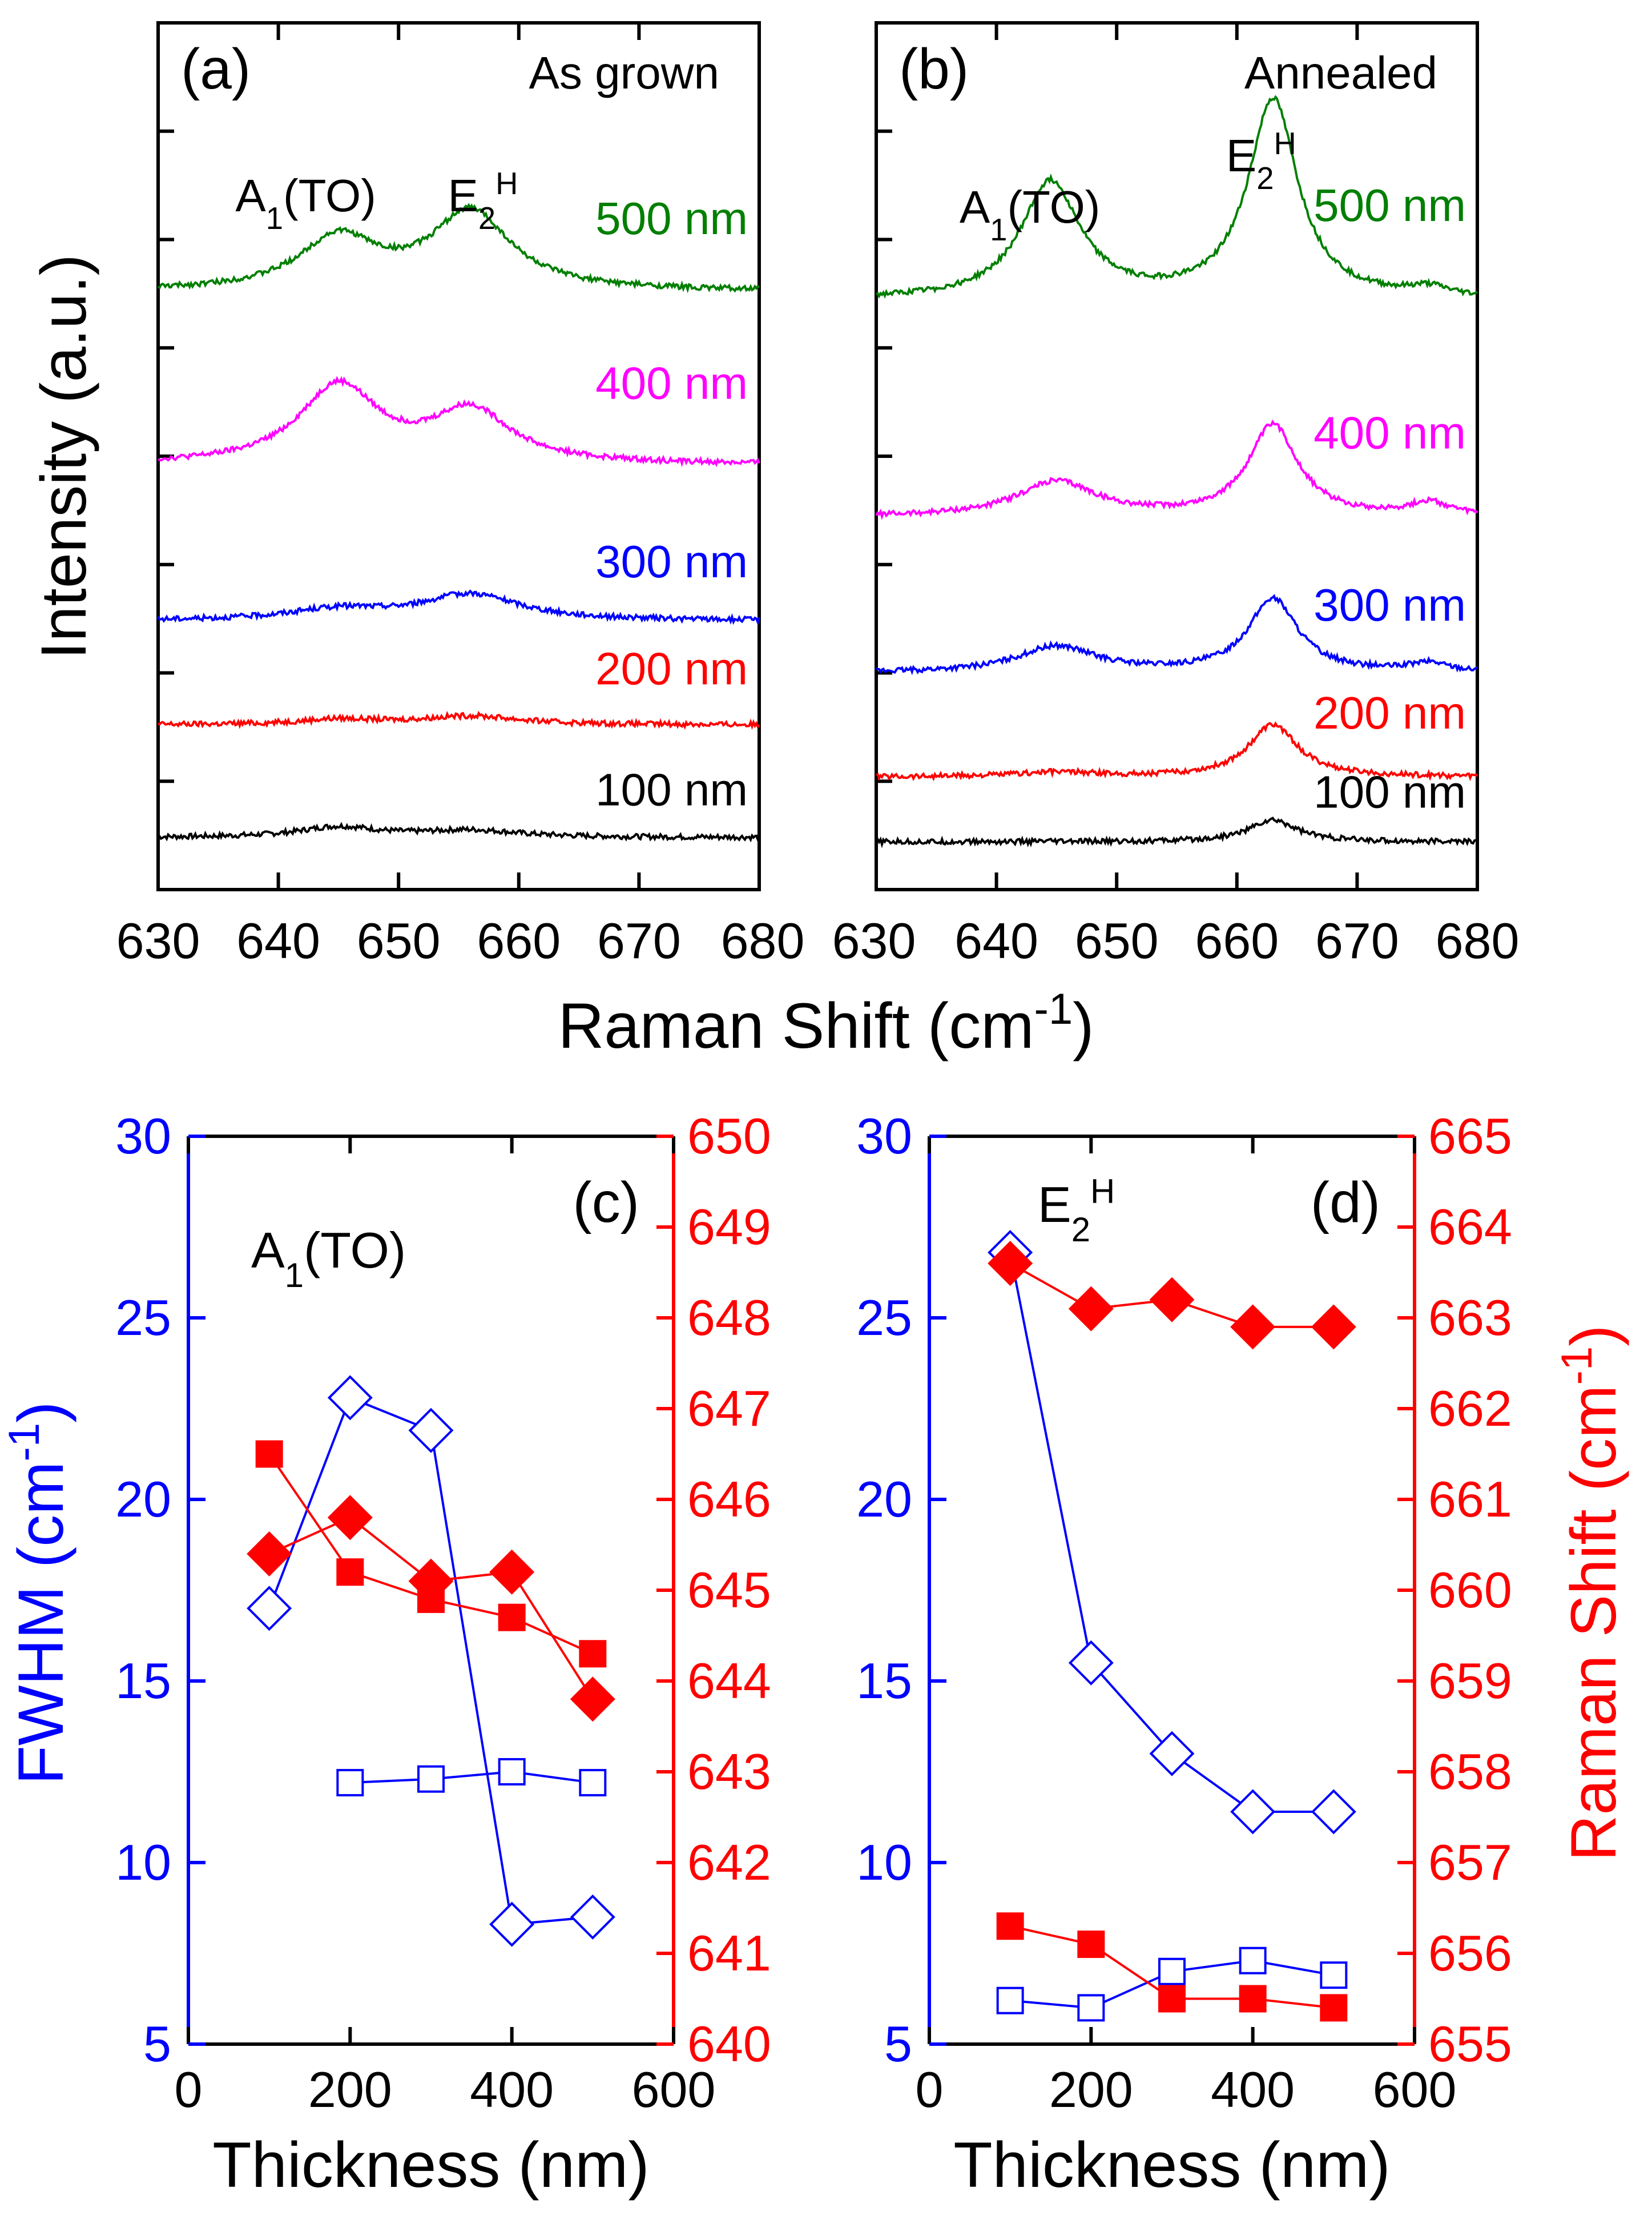 The height and width of the screenshot is (2220, 1652). Describe the element at coordinates (355, 1250) in the screenshot. I see `title-rest: (TO)` at that location.